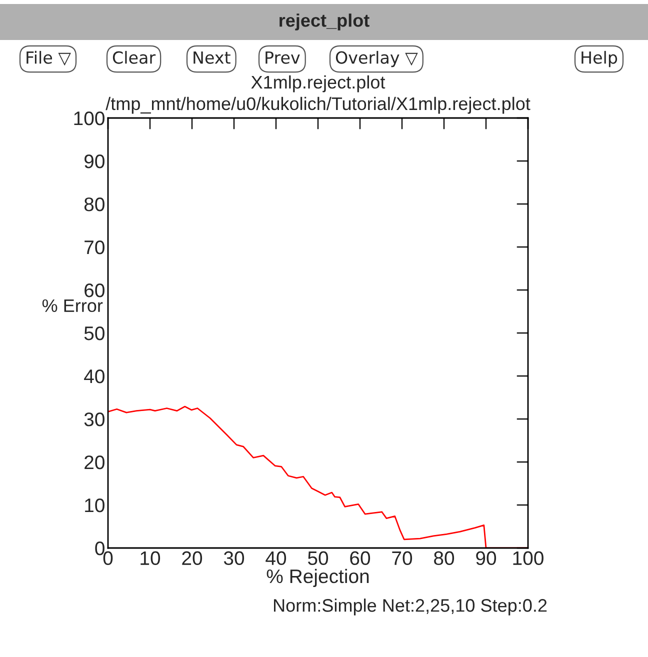 This screenshot has width=648, height=657. Describe the element at coordinates (444, 558) in the screenshot. I see `x-tick-label: 80` at that location.